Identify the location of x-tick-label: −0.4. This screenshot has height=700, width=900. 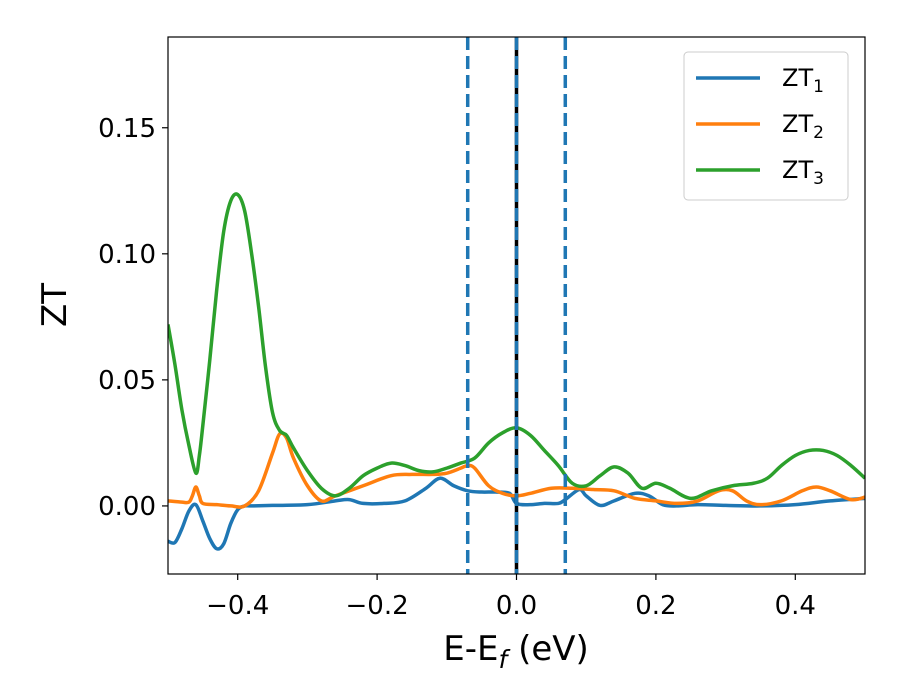
(237, 606).